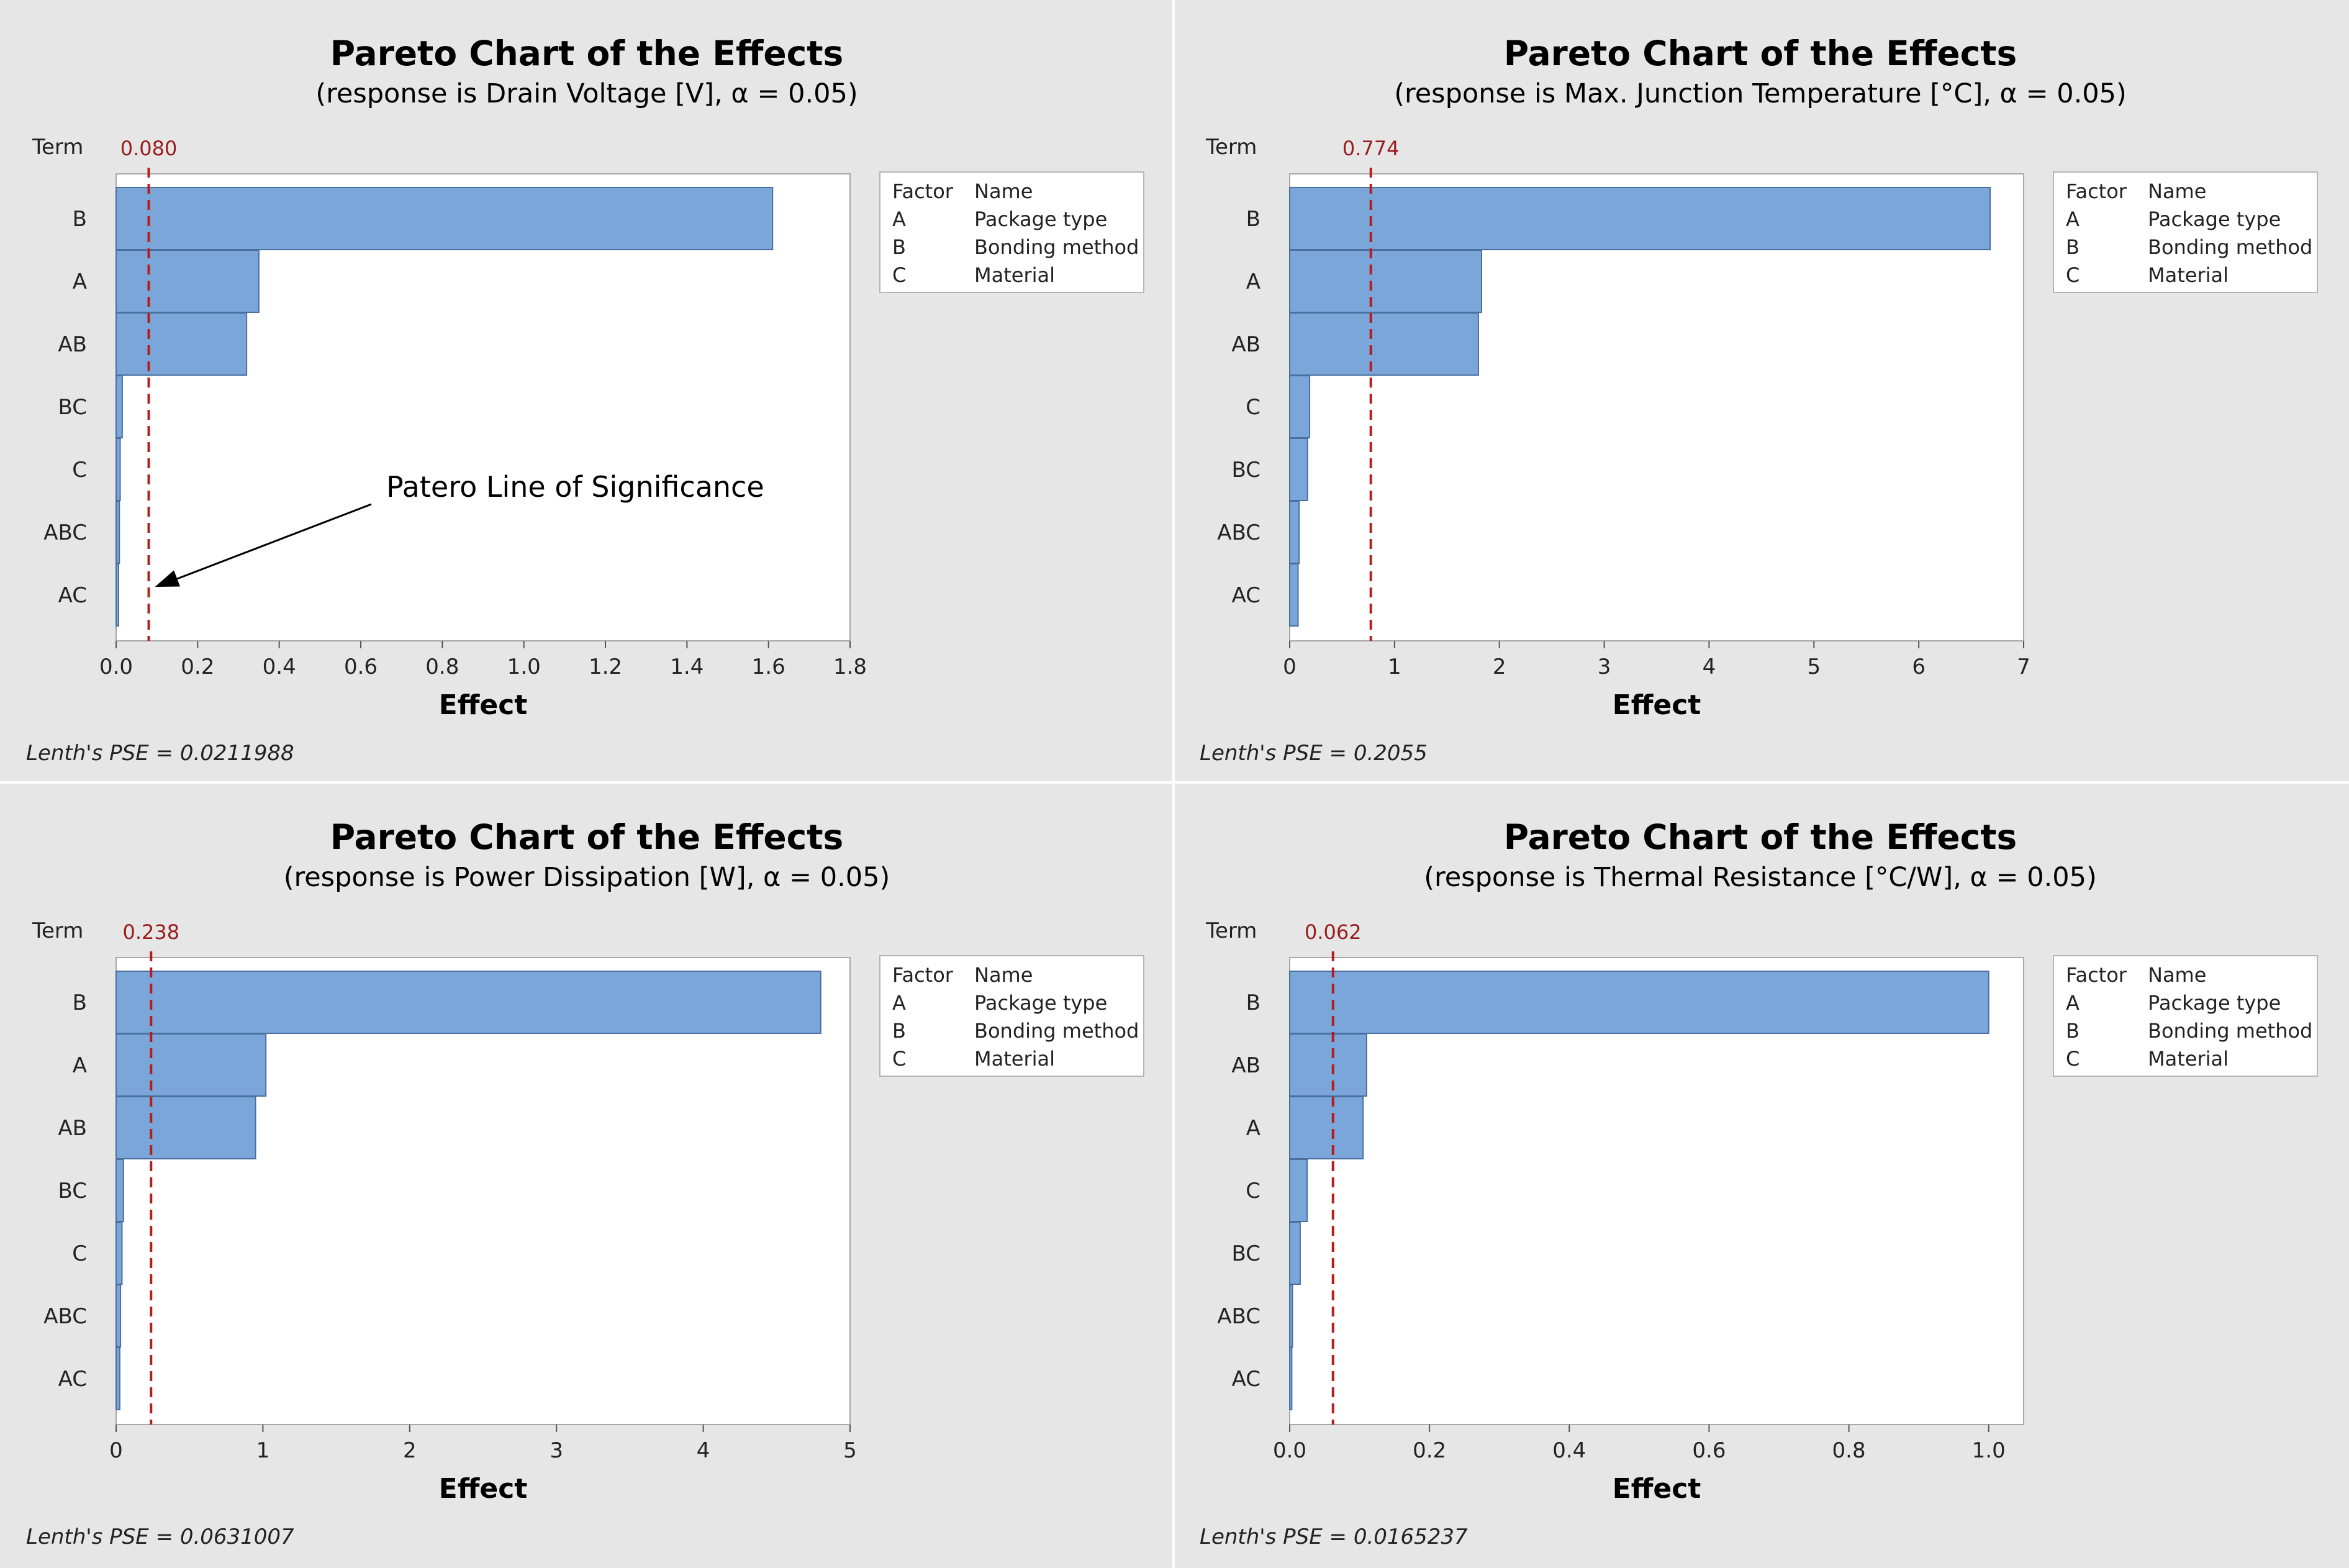  Describe the element at coordinates (149, 148) in the screenshot. I see `significance-value-label: 0.080` at that location.